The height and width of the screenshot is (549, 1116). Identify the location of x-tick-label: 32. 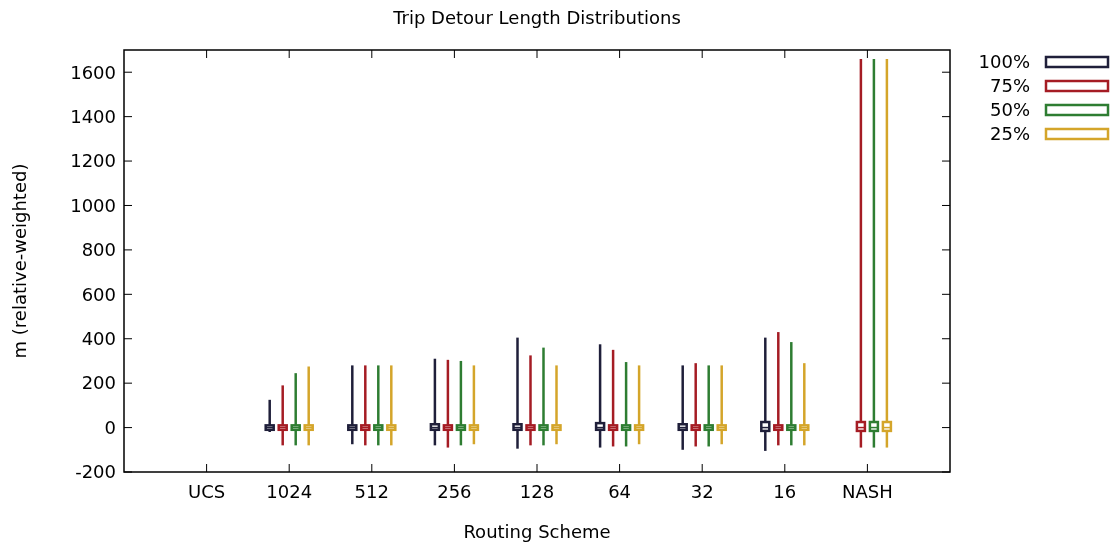
(702, 491).